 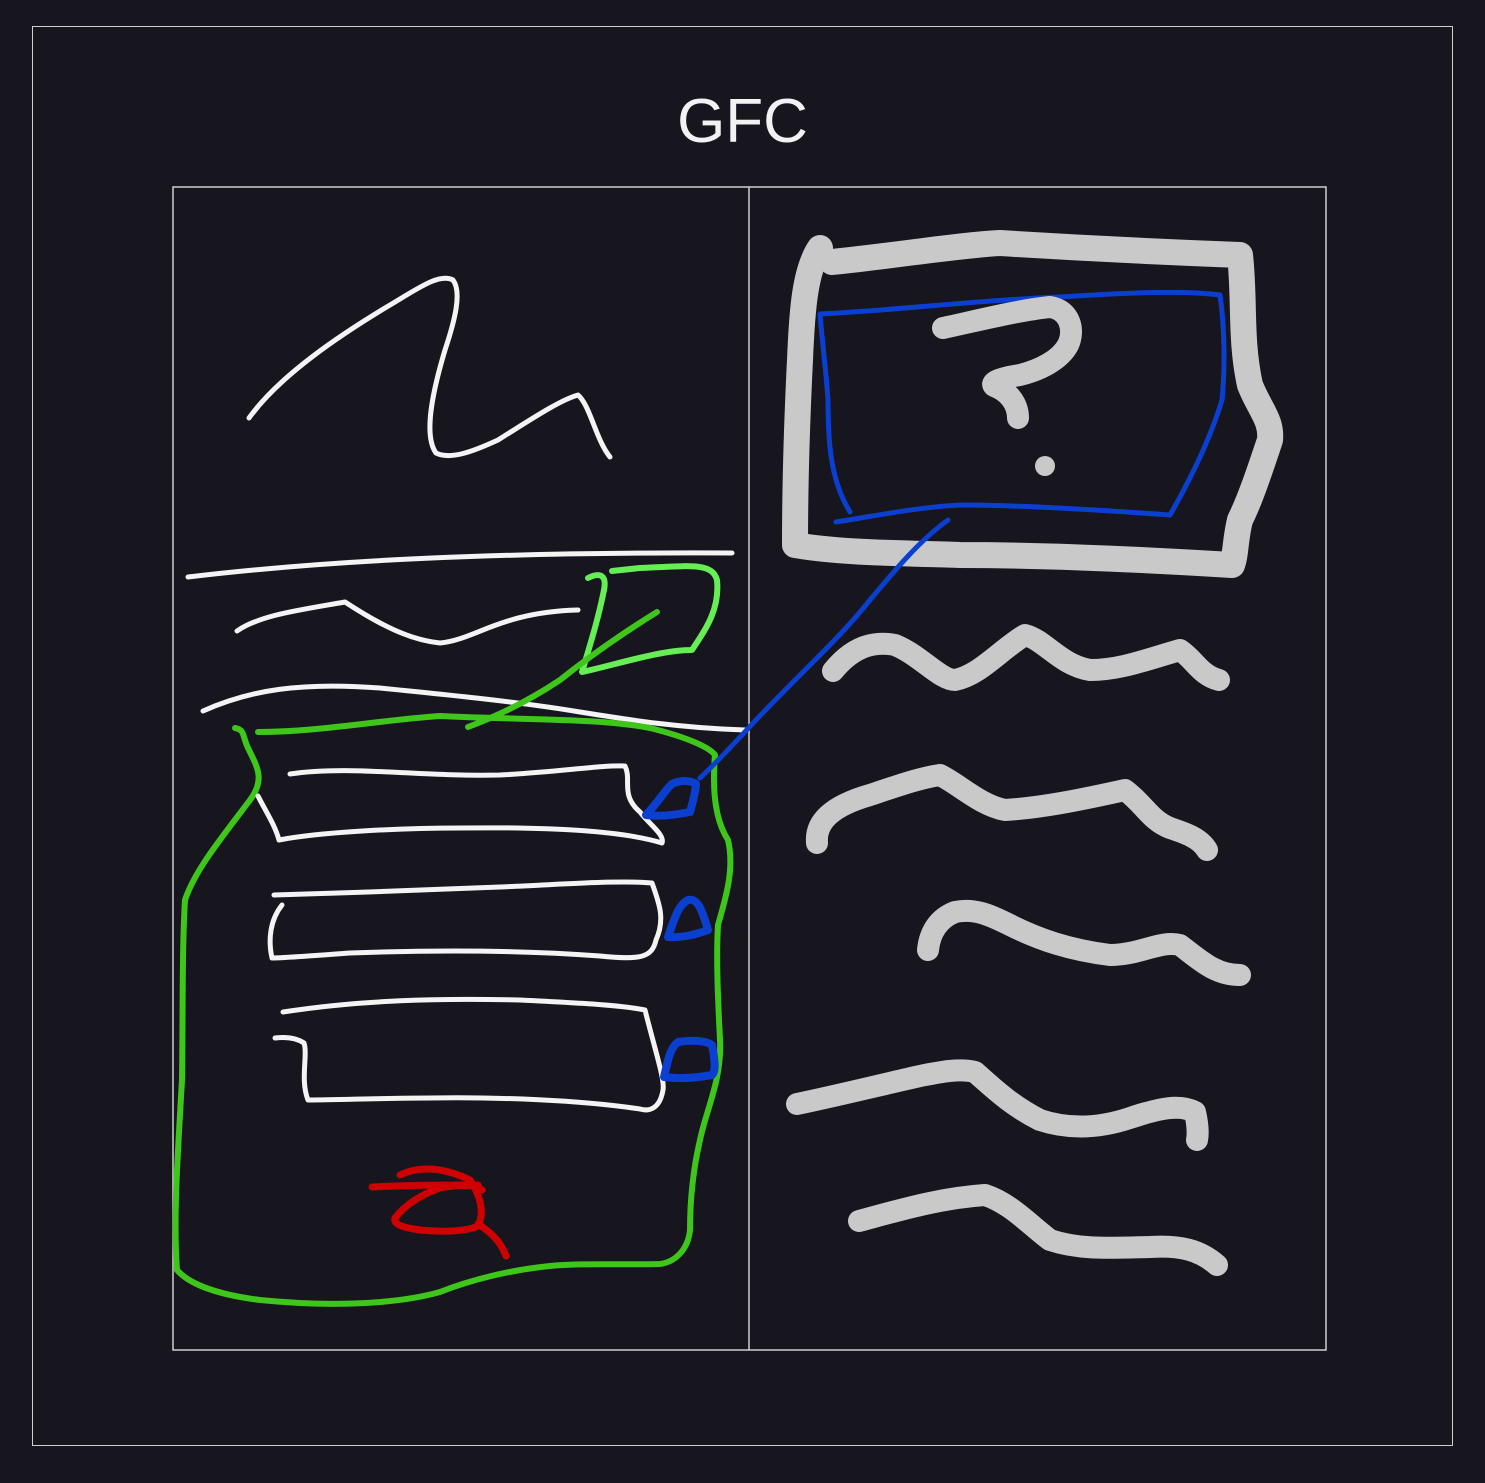 What do you see at coordinates (1007, 362) in the screenshot?
I see `question-mark-icon` at bounding box center [1007, 362].